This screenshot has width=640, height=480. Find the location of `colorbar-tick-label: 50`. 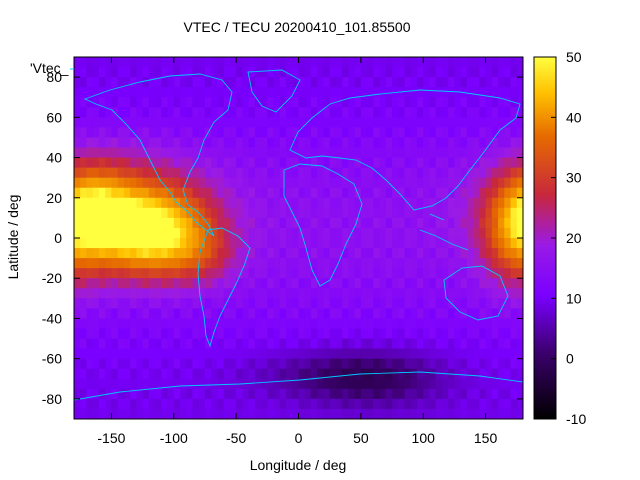

colorbar-tick-label: 50 is located at coordinates (574, 57).